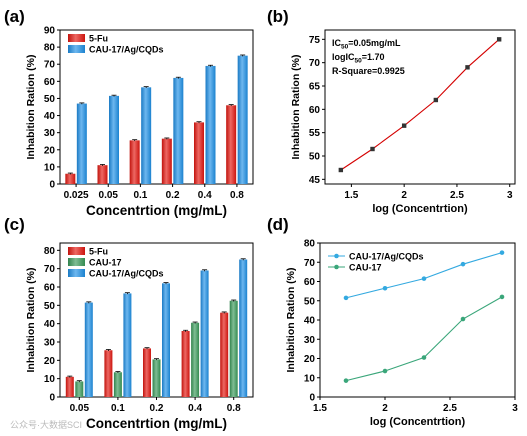 The image size is (527, 436). Describe the element at coordinates (52, 185) in the screenshot. I see `panel-a-ytick-label: 0` at that location.